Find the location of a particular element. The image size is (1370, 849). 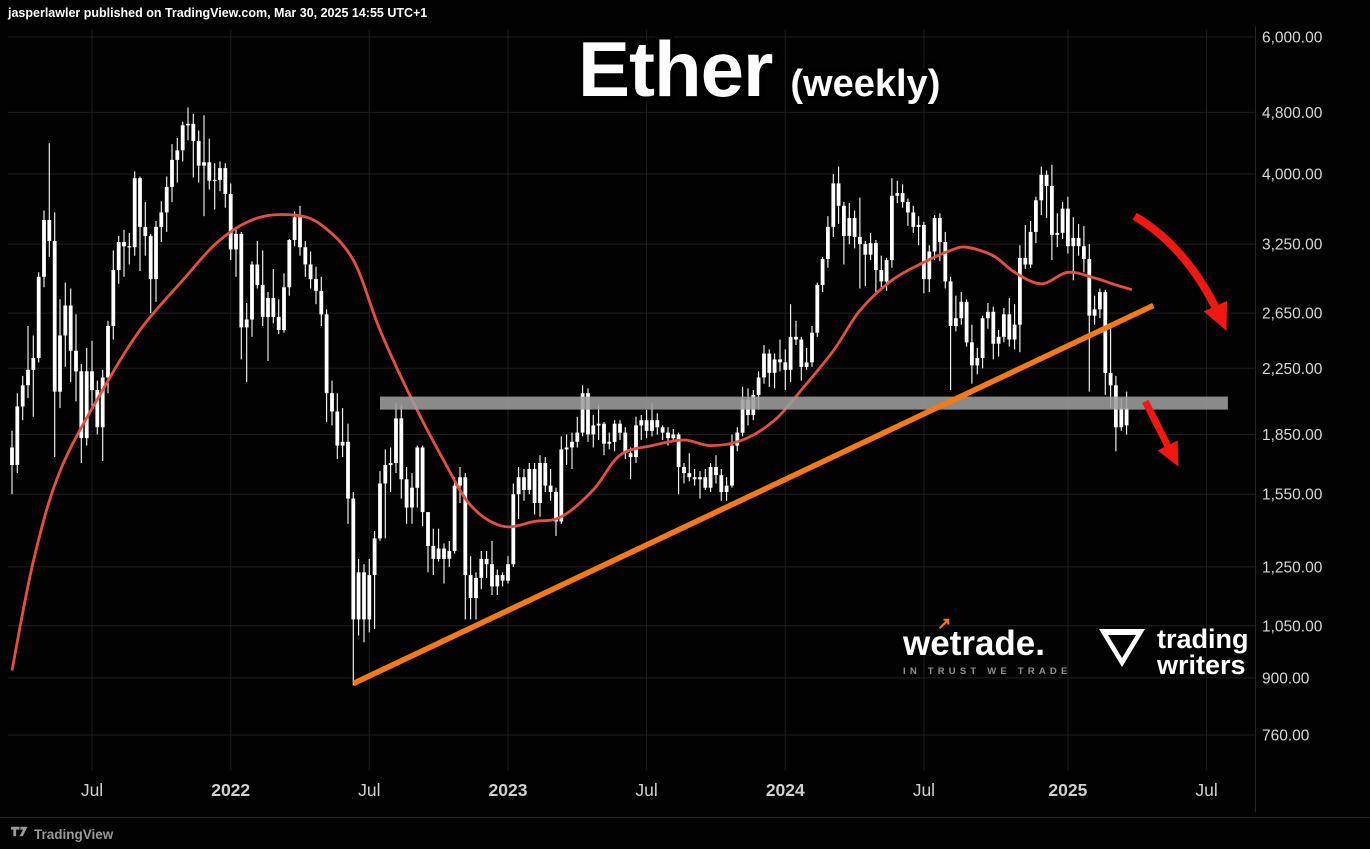

wetrade-tagline: IN TRUST WE TRADE is located at coordinates (987, 671).